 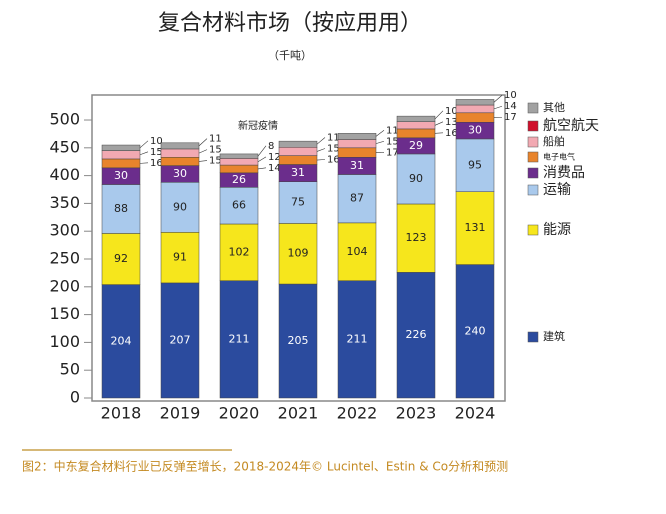 What do you see at coordinates (239, 251) in the screenshot?
I see `value-label: 102` at bounding box center [239, 251].